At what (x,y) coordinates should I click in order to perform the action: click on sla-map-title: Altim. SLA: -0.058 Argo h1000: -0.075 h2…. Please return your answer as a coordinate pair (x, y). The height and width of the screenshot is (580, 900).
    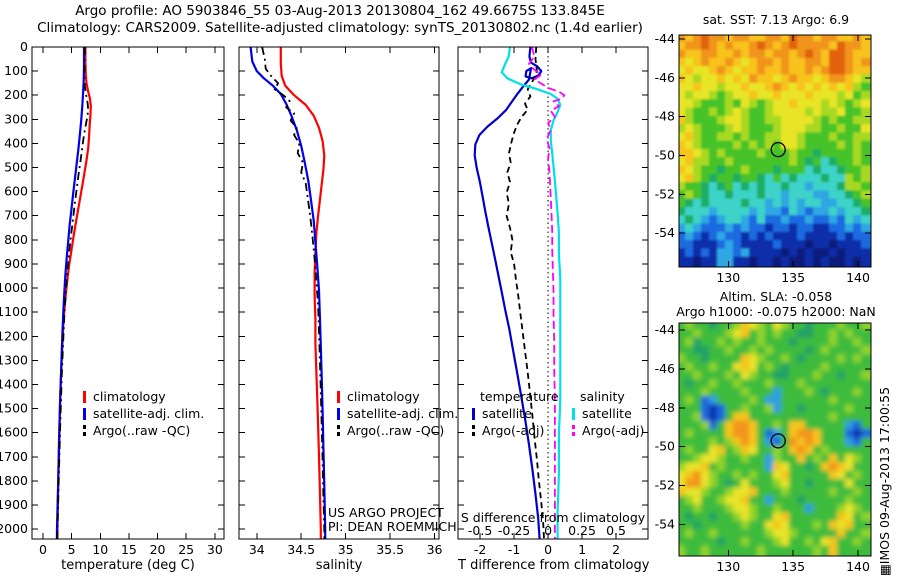
    Looking at the image, I should click on (776, 304).